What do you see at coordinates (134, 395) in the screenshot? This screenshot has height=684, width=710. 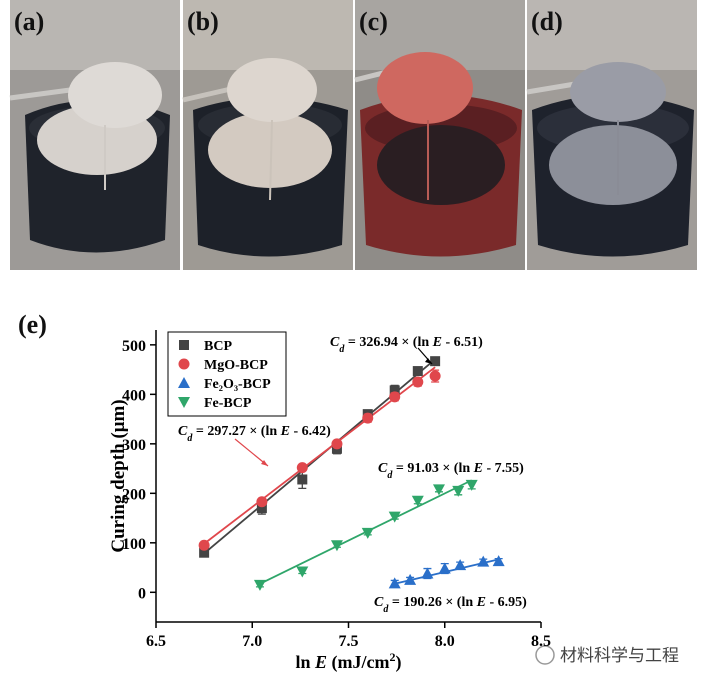 I see `y-tick-label: 400` at bounding box center [134, 395].